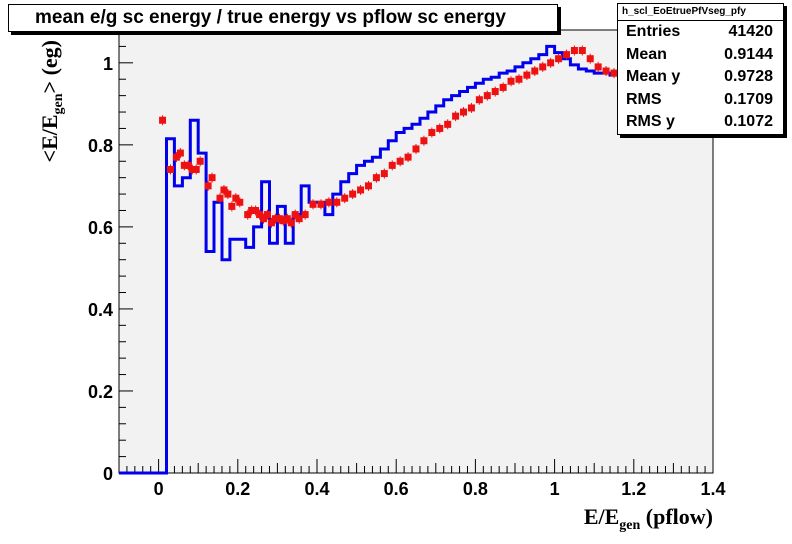  Describe the element at coordinates (396, 489) in the screenshot. I see `x-tick-label: 0.6` at that location.